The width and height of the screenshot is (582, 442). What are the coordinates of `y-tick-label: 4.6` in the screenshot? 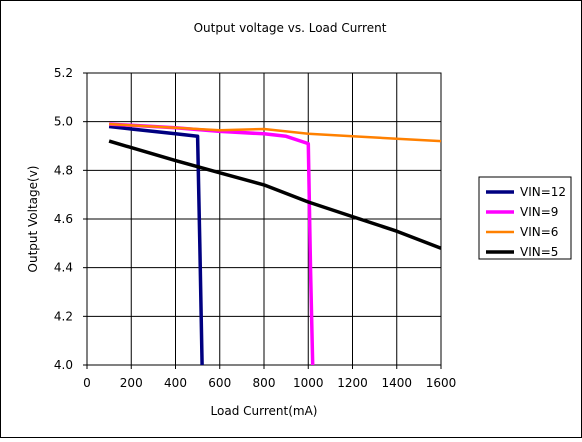 It's located at (63, 219).